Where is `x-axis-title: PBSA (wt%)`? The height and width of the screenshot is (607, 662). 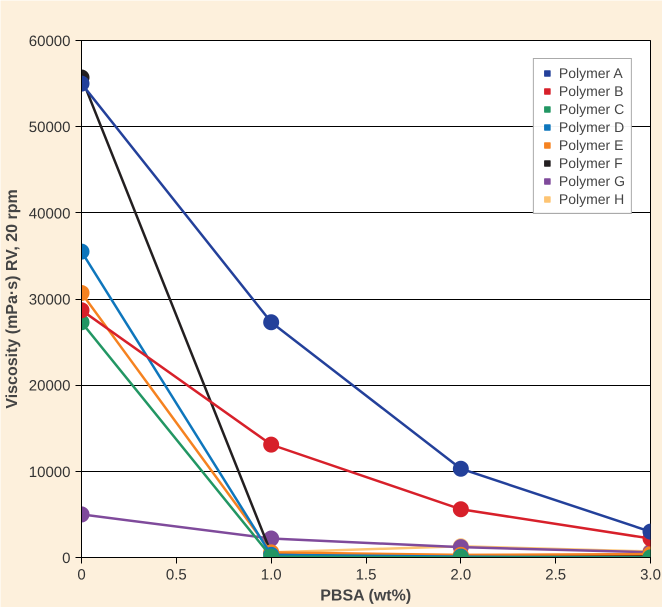 x-axis-title: PBSA (wt%) is located at coordinates (366, 596).